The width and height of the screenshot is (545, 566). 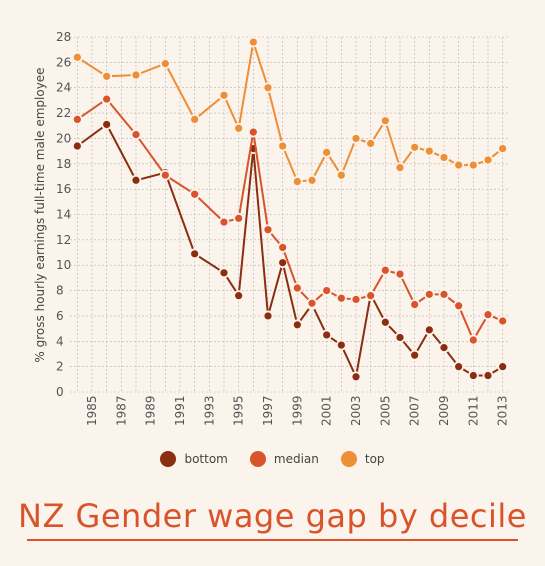 I want to click on legend: bottom median top, so click(x=272, y=459).